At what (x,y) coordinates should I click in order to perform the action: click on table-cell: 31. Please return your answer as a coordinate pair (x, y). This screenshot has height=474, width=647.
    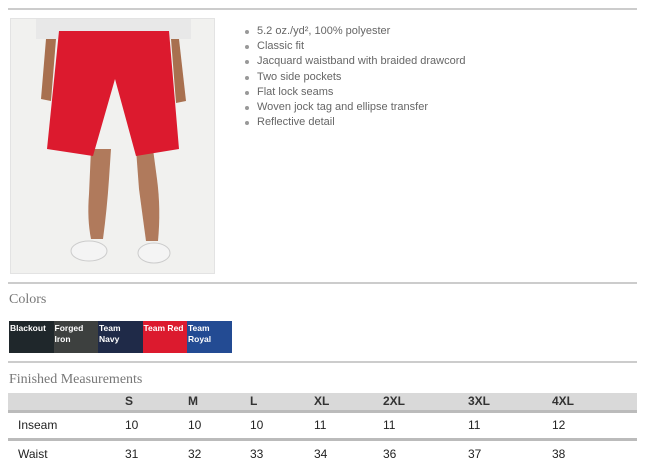
    Looking at the image, I should click on (132, 453).